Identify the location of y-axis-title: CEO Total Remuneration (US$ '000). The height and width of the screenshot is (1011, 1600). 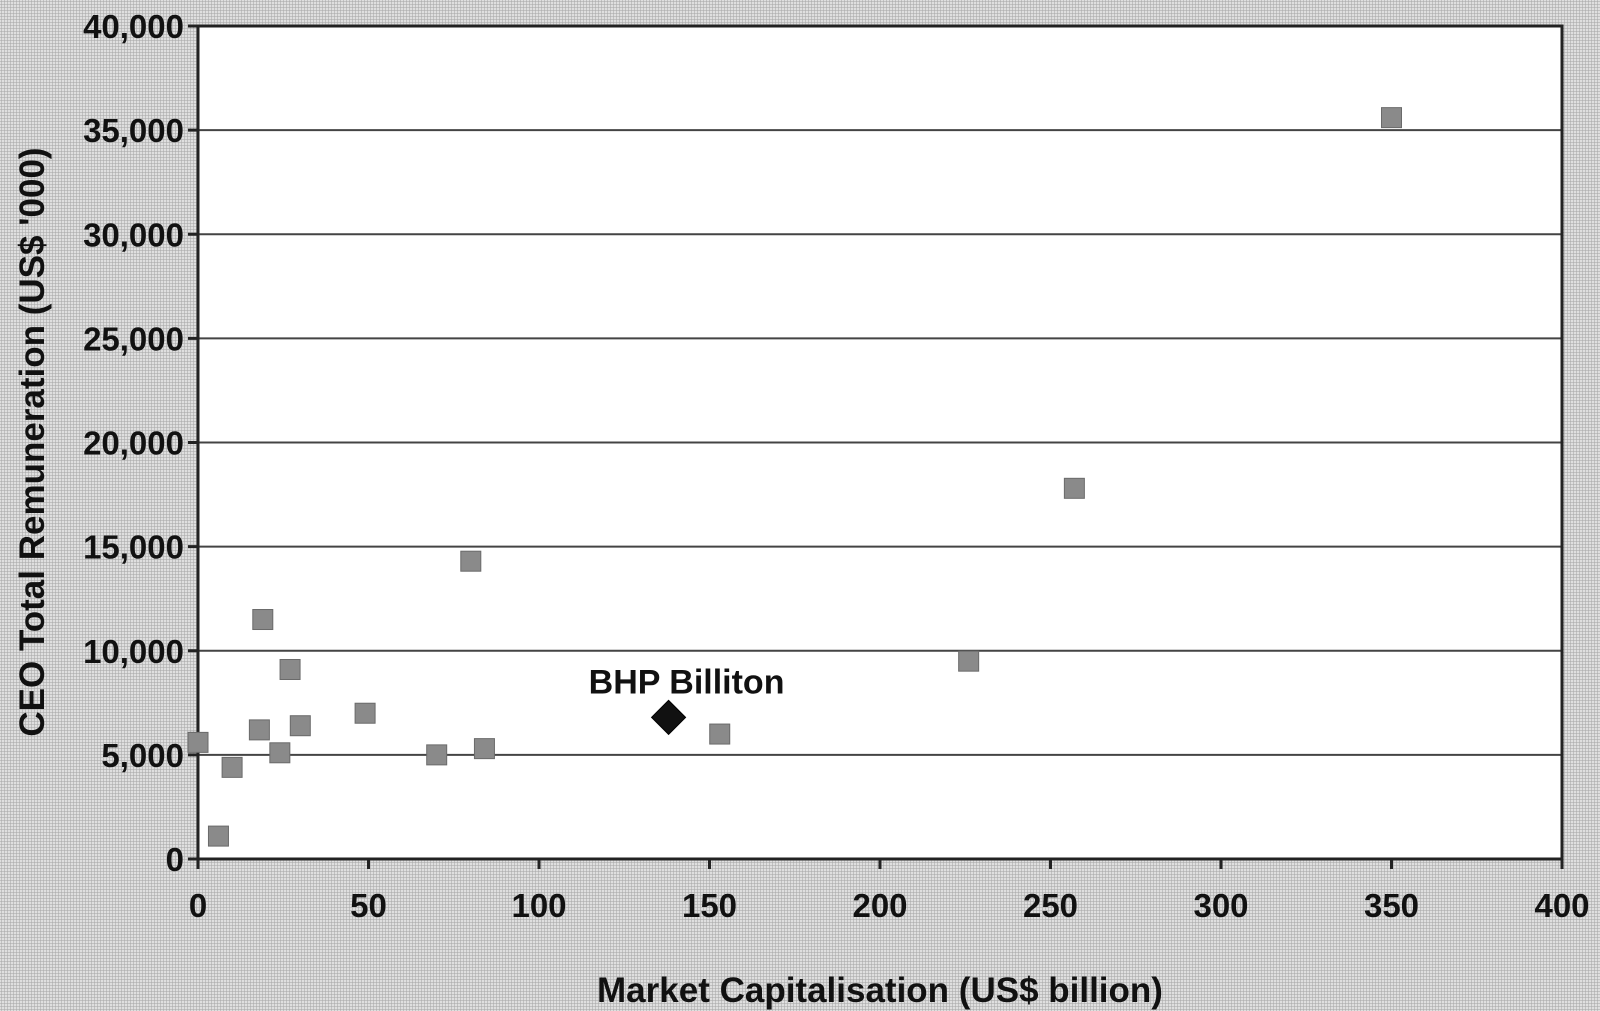
(32, 441).